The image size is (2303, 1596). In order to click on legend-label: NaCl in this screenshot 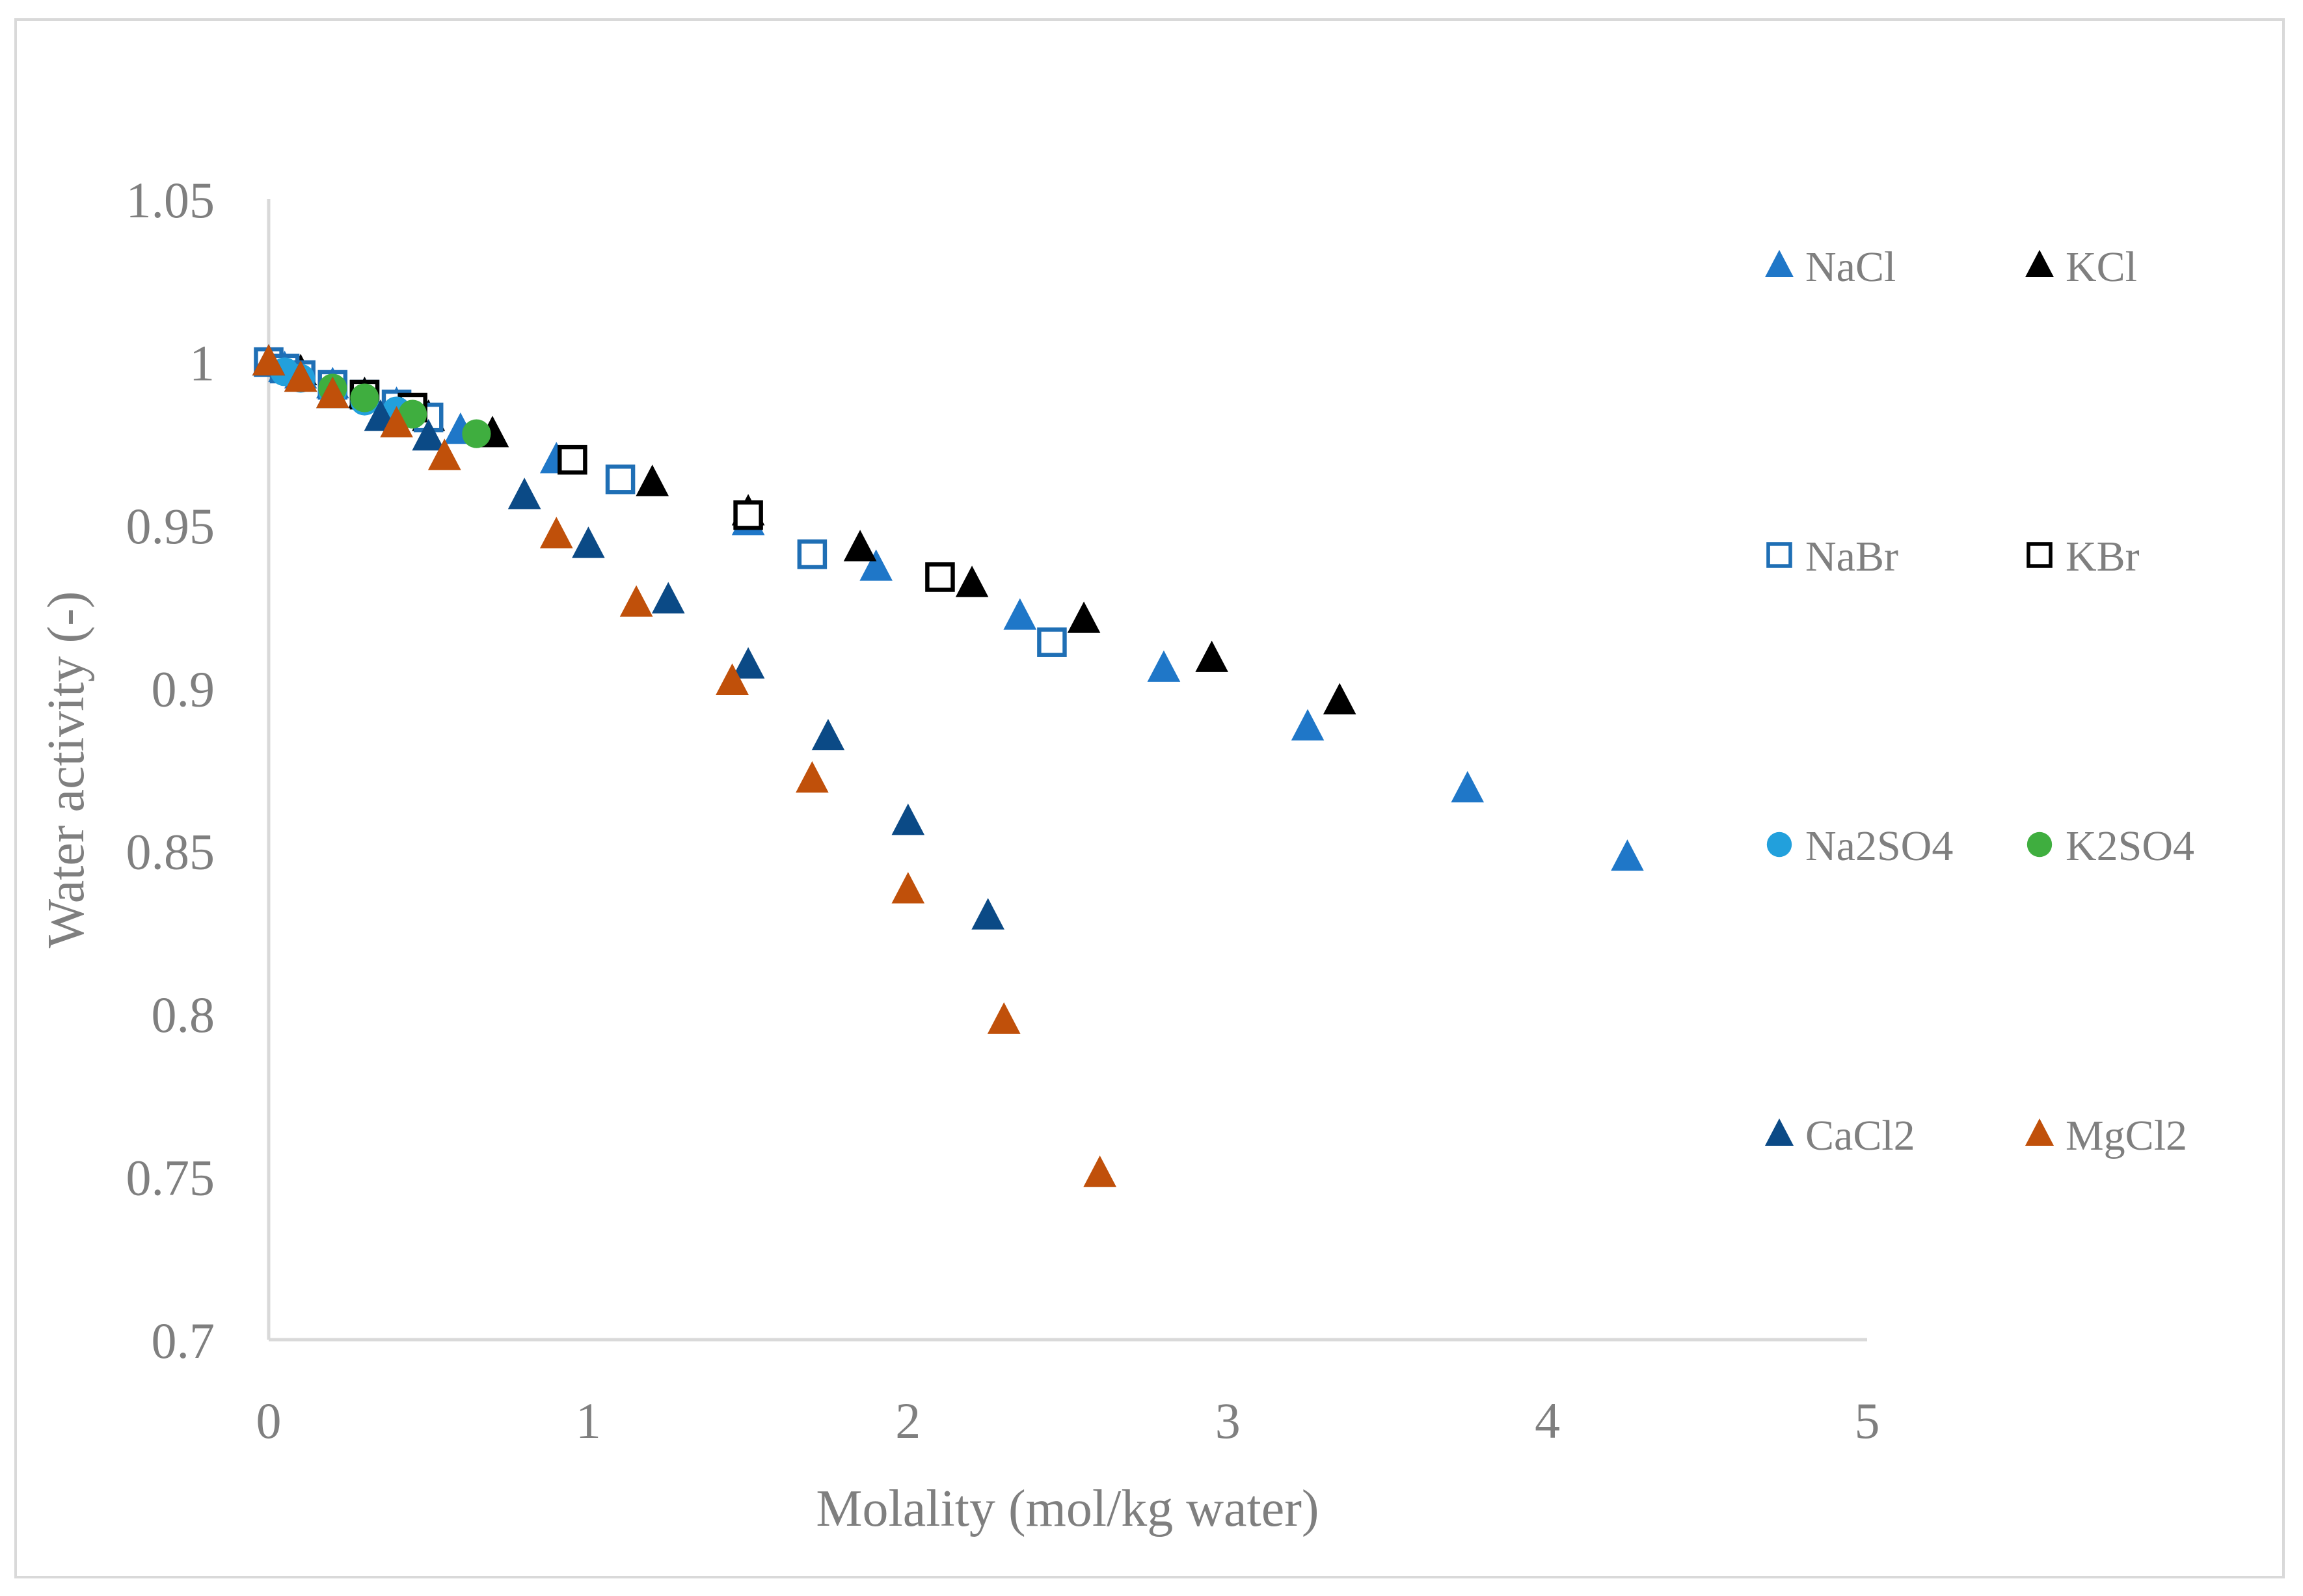, I will do `click(1850, 267)`.